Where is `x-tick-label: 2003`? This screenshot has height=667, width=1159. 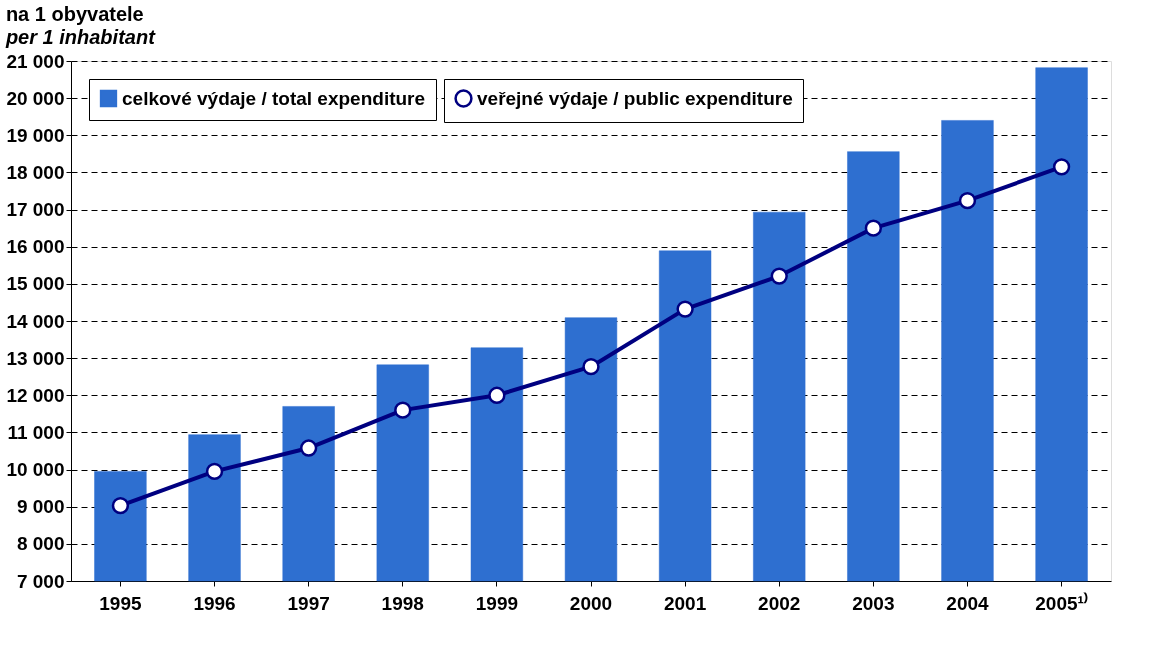
x-tick-label: 2003 is located at coordinates (873, 603).